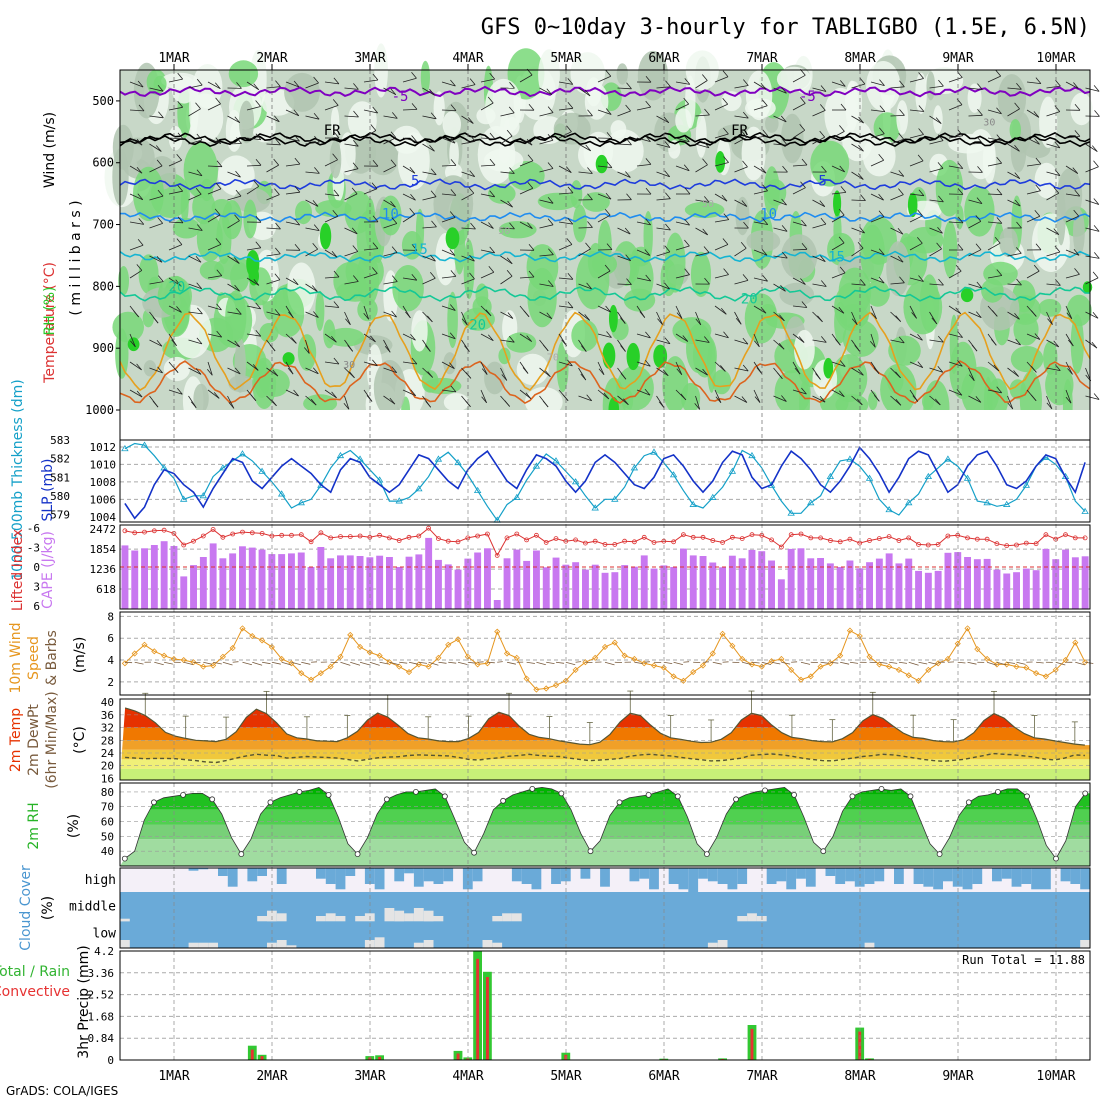 This screenshot has width=1100, height=1100. What do you see at coordinates (52, 658) in the screenshot?
I see `wind-ylabel-3: & Barbs` at bounding box center [52, 658].